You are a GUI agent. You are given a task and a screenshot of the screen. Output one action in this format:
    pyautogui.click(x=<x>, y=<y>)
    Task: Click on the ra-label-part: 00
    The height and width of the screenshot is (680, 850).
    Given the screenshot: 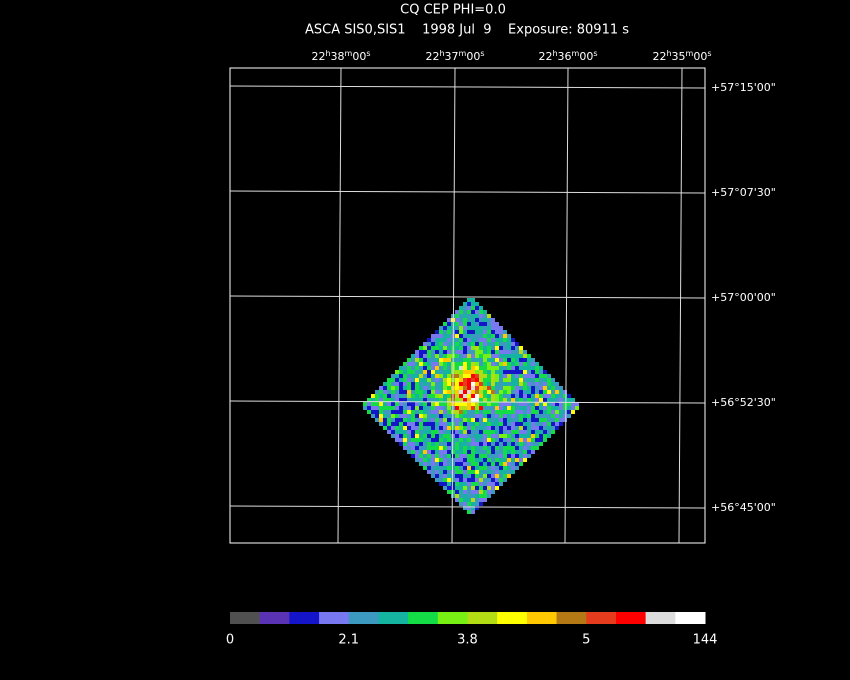 What is the action you would take?
    pyautogui.click(x=586, y=56)
    